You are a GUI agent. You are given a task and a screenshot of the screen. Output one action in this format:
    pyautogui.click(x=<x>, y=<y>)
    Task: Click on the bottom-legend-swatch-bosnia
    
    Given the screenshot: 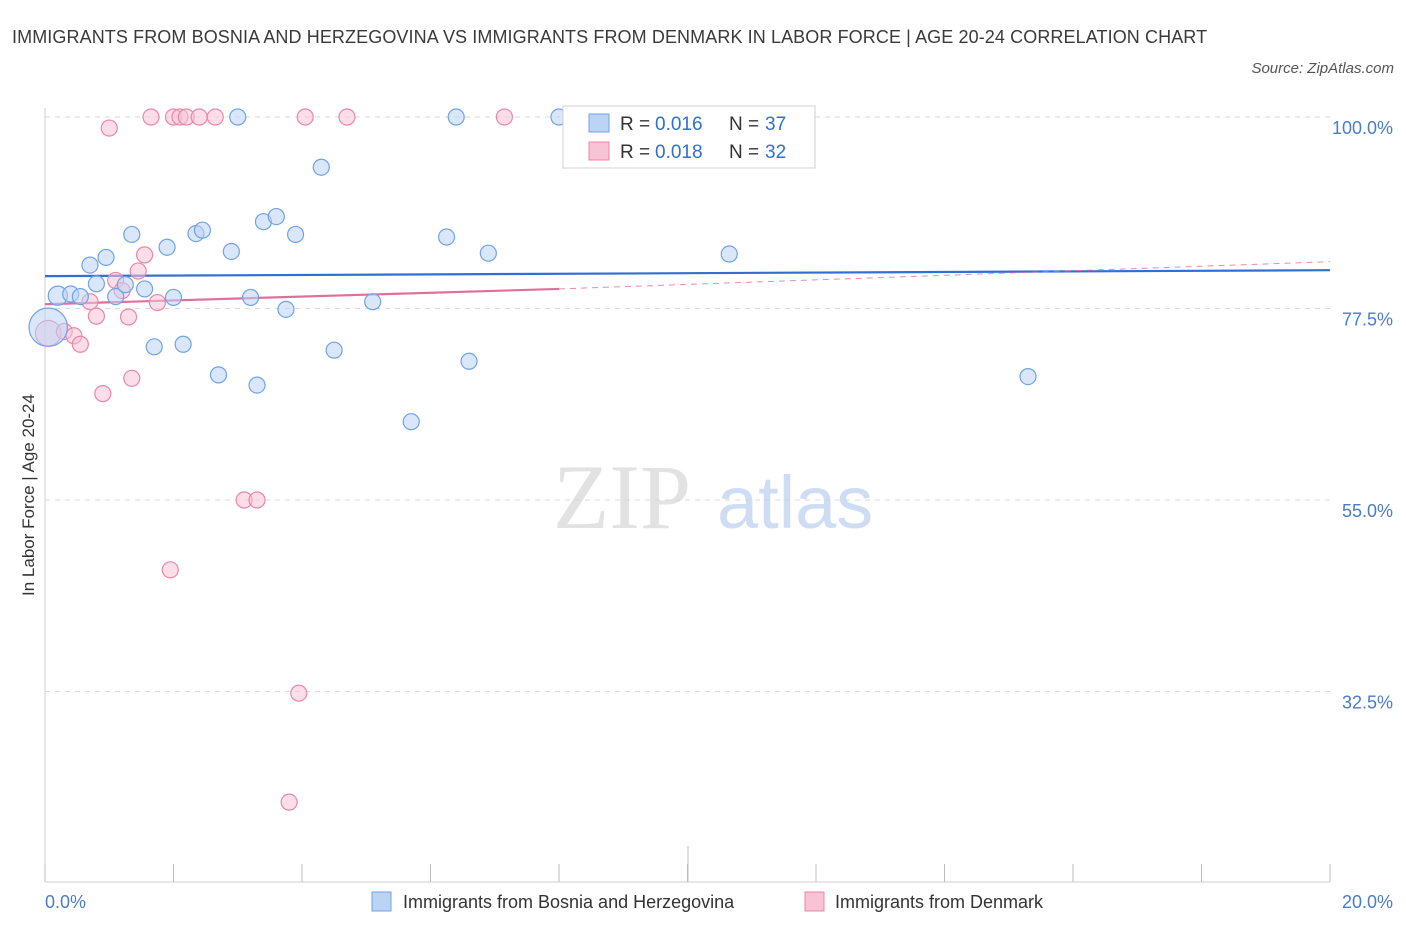 What is the action you would take?
    pyautogui.click(x=381, y=901)
    